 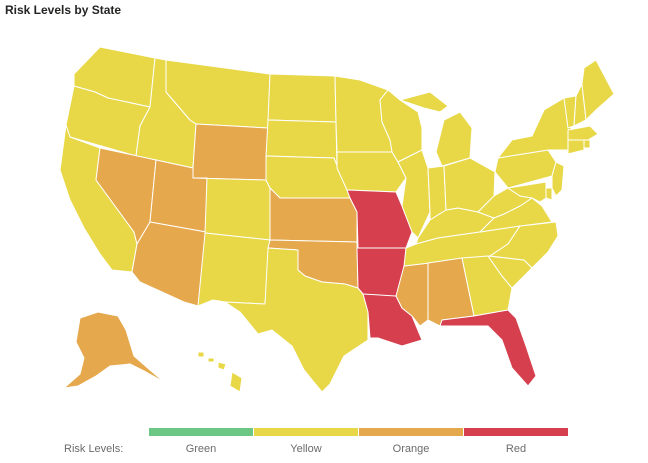 What do you see at coordinates (306, 449) in the screenshot?
I see `legend-label-yellow: Yellow` at bounding box center [306, 449].